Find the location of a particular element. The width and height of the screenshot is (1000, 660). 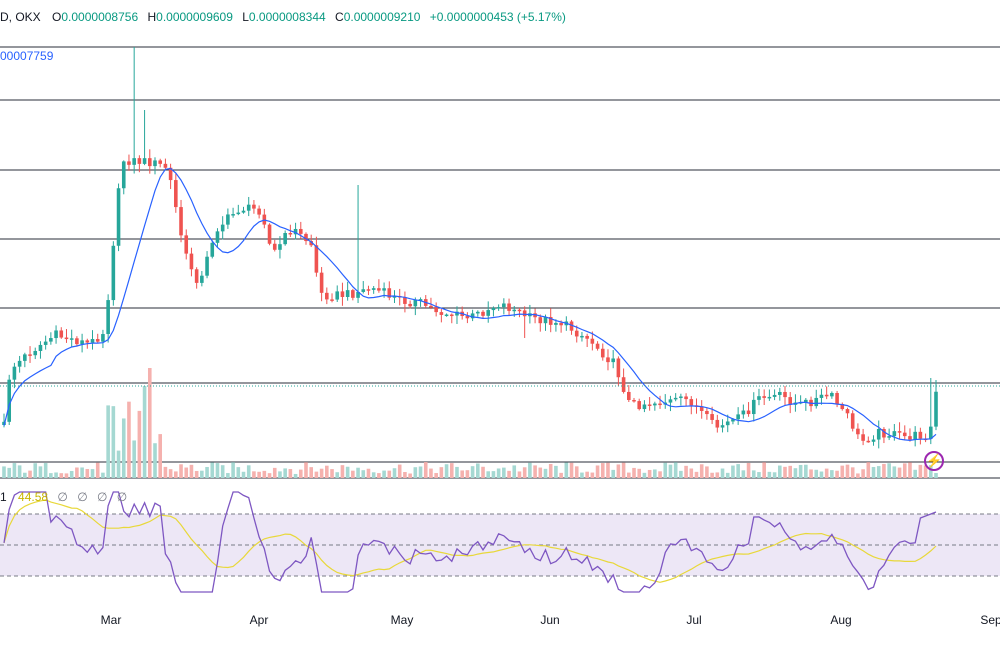

symbol-label: D, OKX is located at coordinates (20, 17).